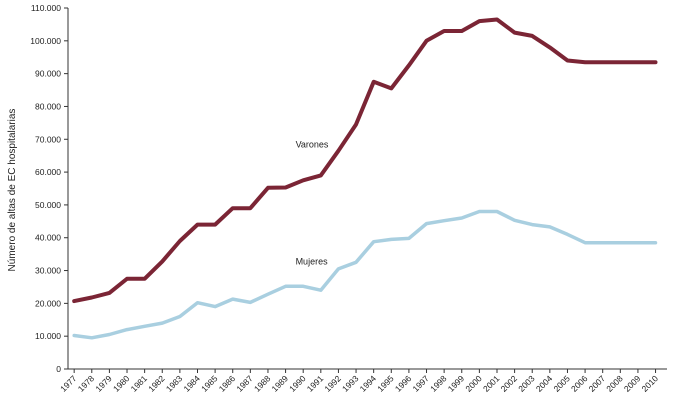 Image resolution: width=680 pixels, height=407 pixels. What do you see at coordinates (509, 383) in the screenshot?
I see `x-tick-label: 2002` at bounding box center [509, 383].